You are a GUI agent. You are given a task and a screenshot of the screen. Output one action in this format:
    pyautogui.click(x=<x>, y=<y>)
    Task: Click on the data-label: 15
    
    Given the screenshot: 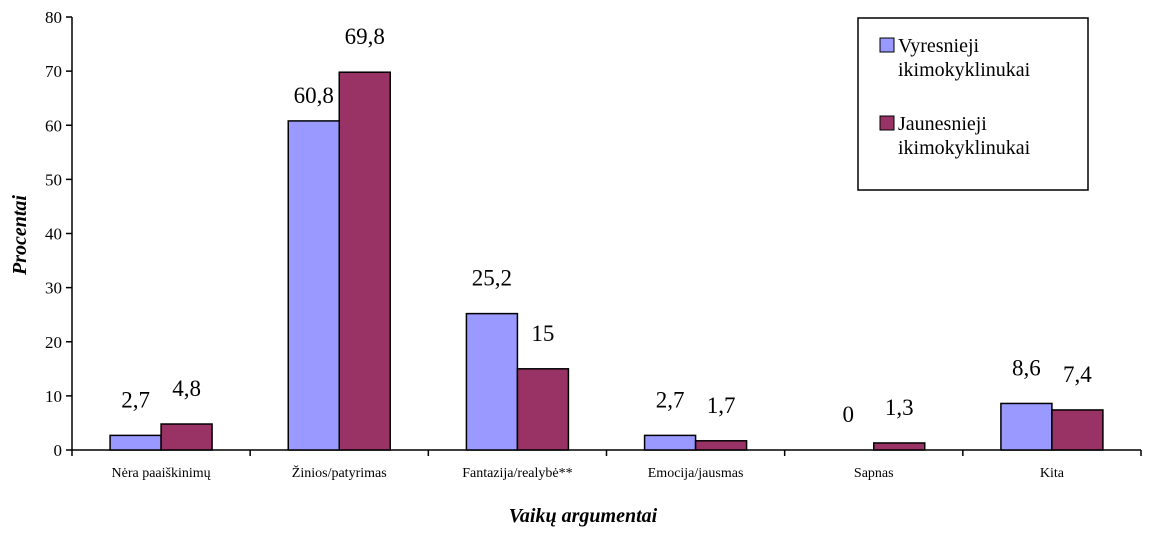 What is the action you would take?
    pyautogui.click(x=542, y=333)
    